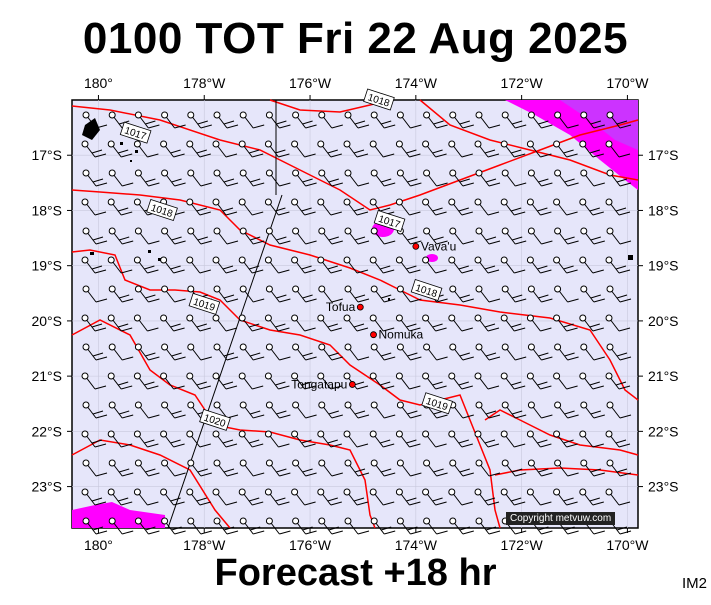 This screenshot has height=605, width=711. I want to click on lat-label-left: 21°S, so click(46, 376).